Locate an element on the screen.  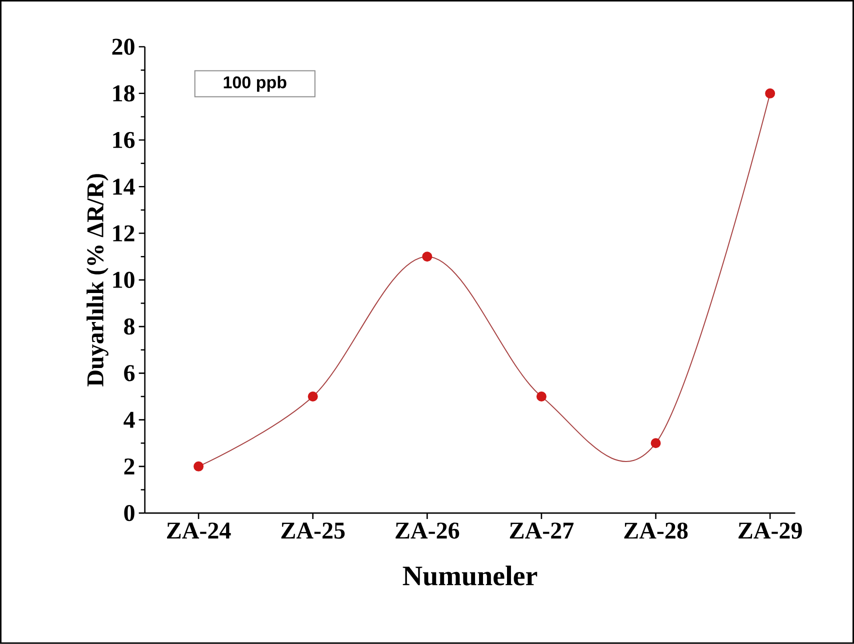
y-tick-label: 4 is located at coordinates (129, 420).